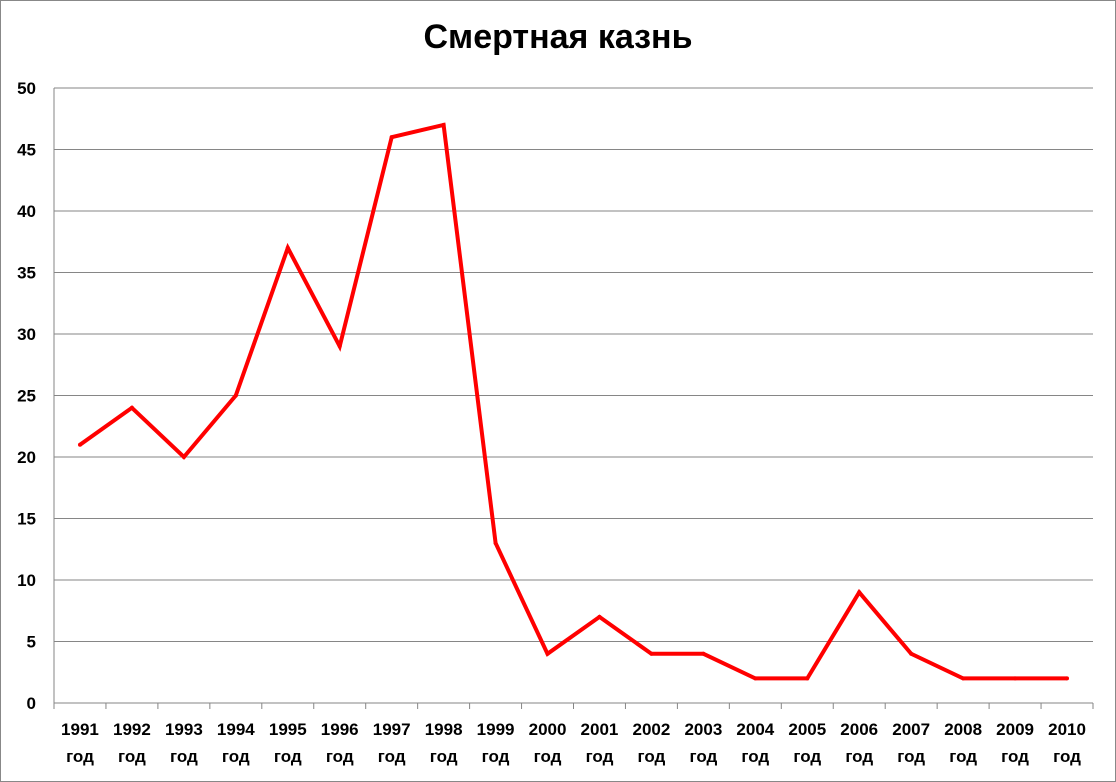  Describe the element at coordinates (288, 729) in the screenshot. I see `x-tick-label: 1995` at that location.